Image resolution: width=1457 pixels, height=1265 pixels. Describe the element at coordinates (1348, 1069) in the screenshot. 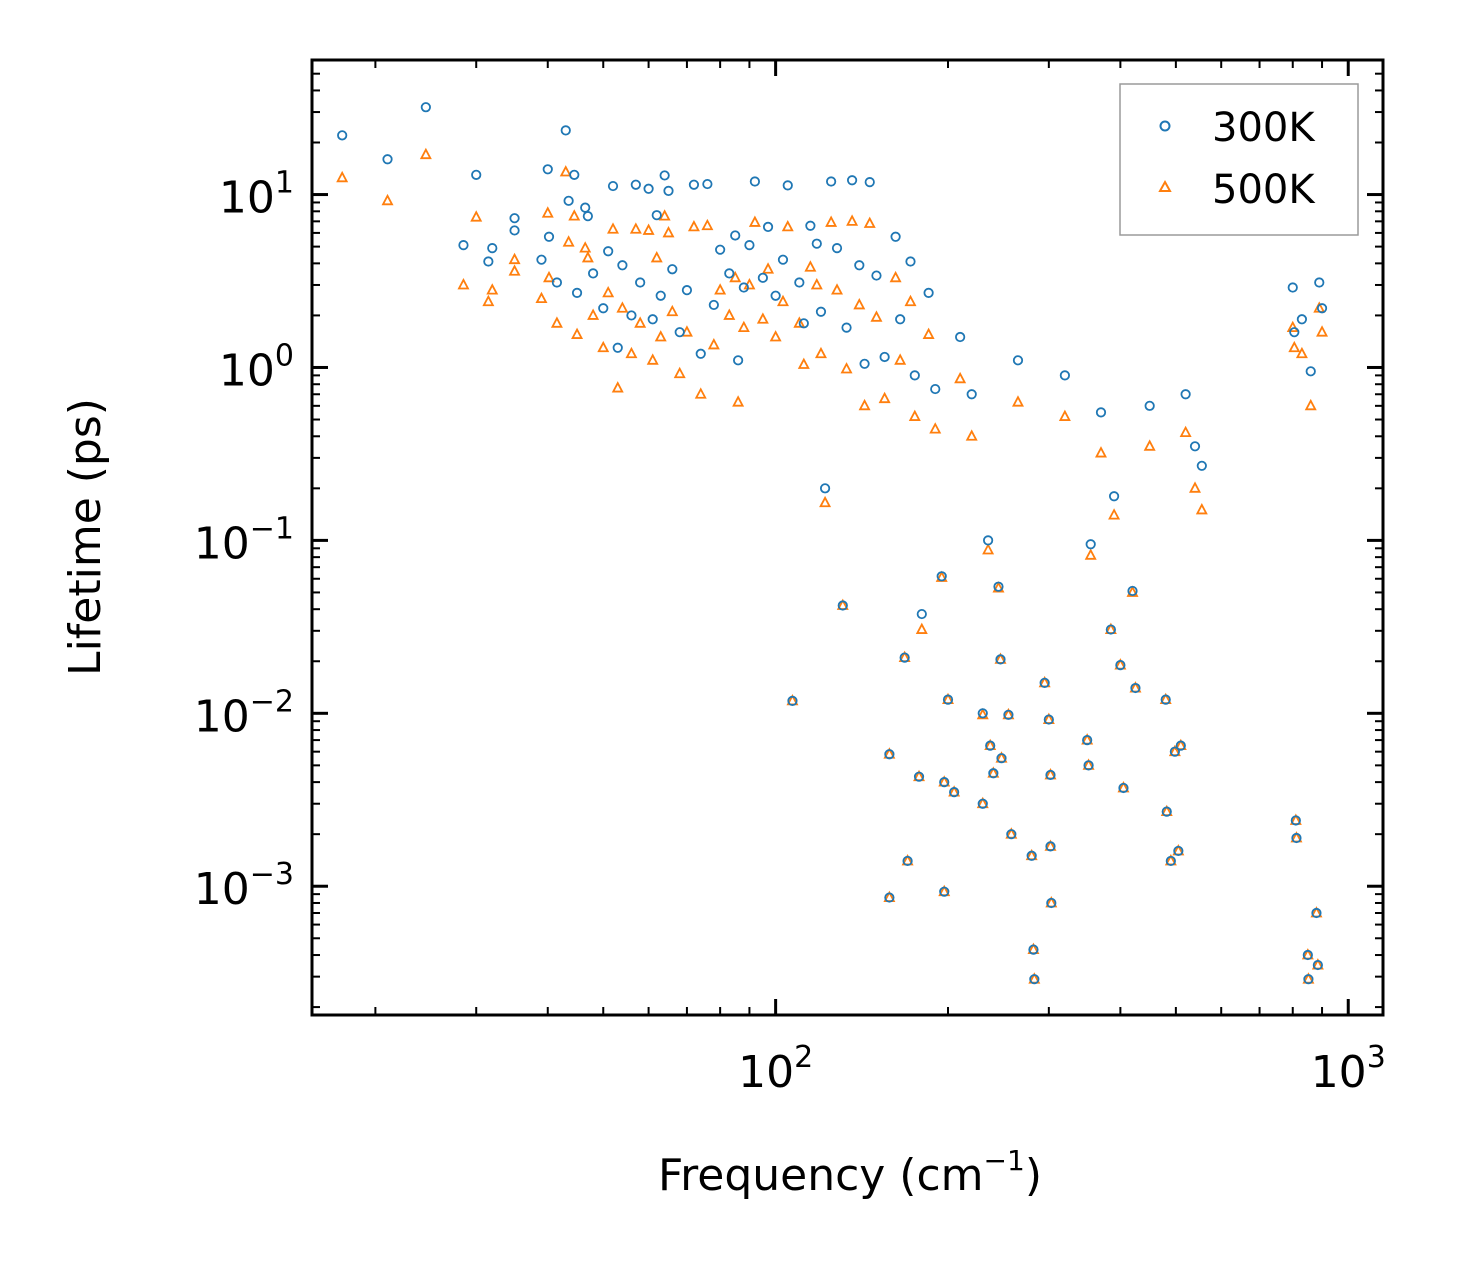

I see `x-tick-label: 103` at that location.